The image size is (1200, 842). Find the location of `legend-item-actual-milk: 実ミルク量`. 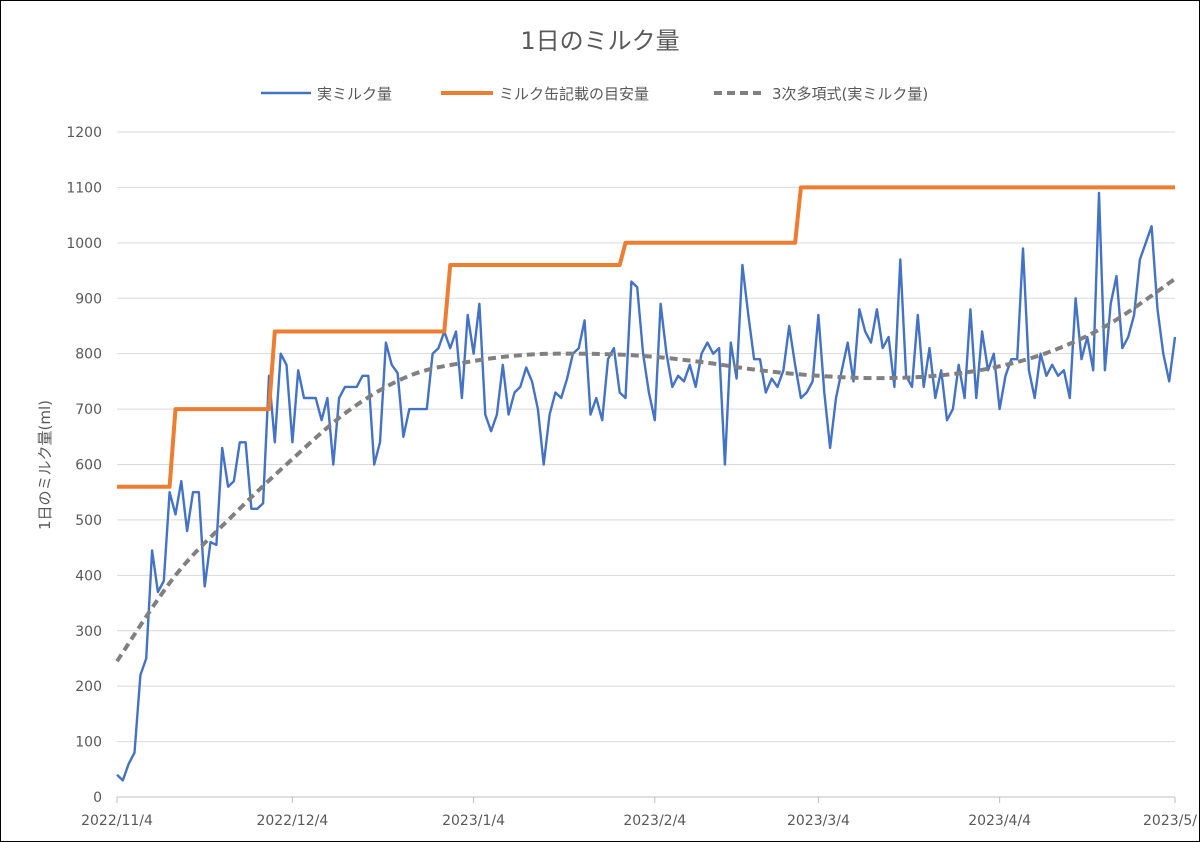

legend-item-actual-milk: 実ミルク量 is located at coordinates (326, 94).